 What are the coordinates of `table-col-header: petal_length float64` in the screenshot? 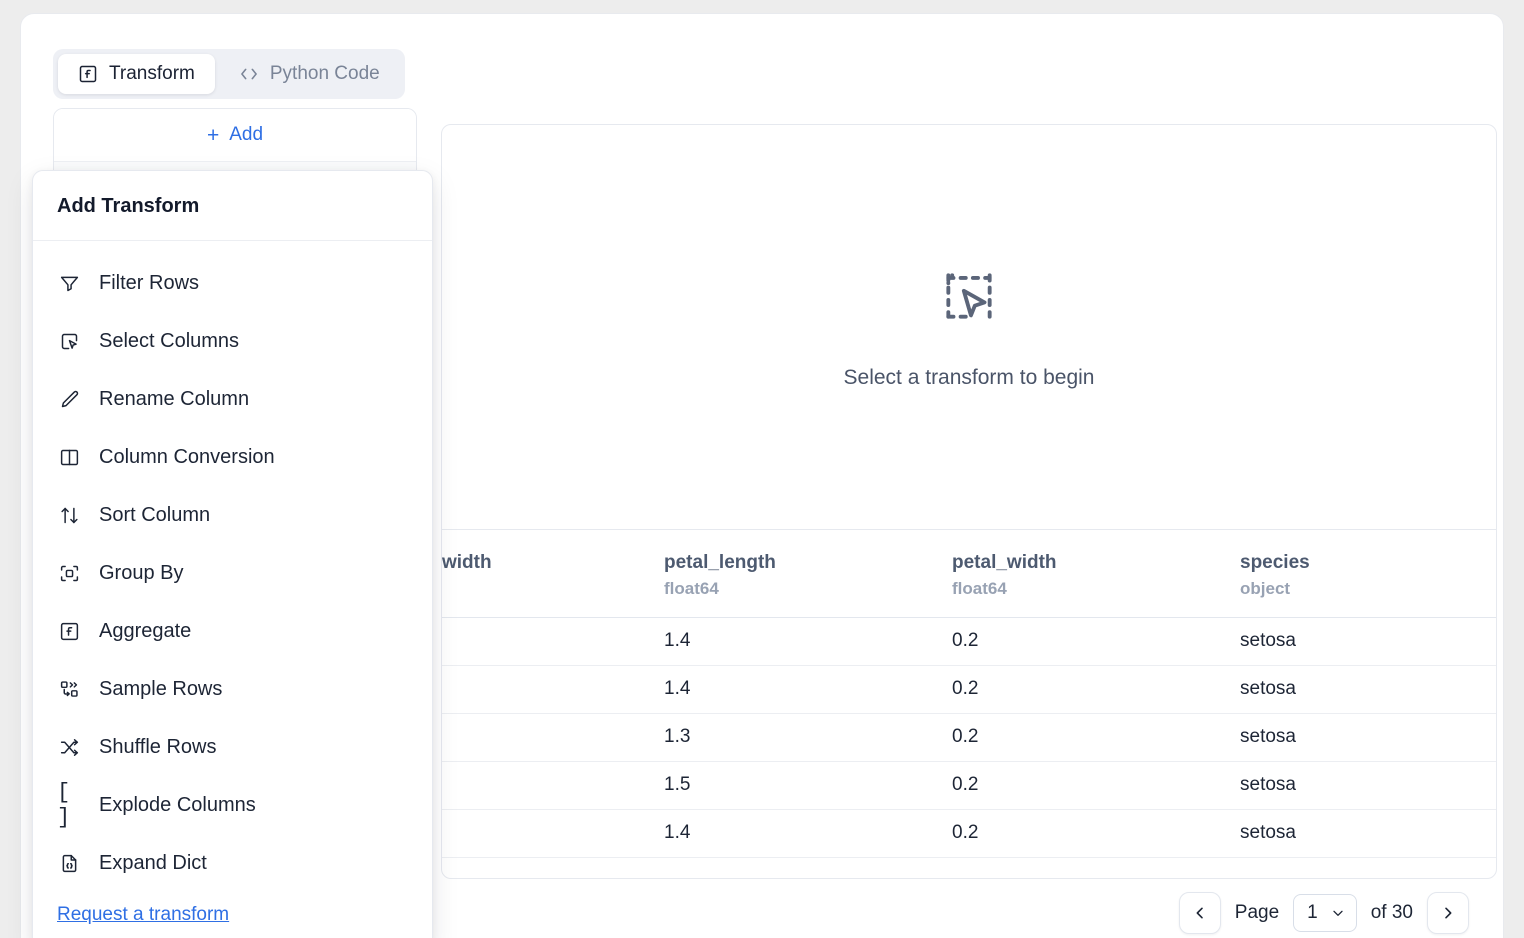 It's located at (808, 574).